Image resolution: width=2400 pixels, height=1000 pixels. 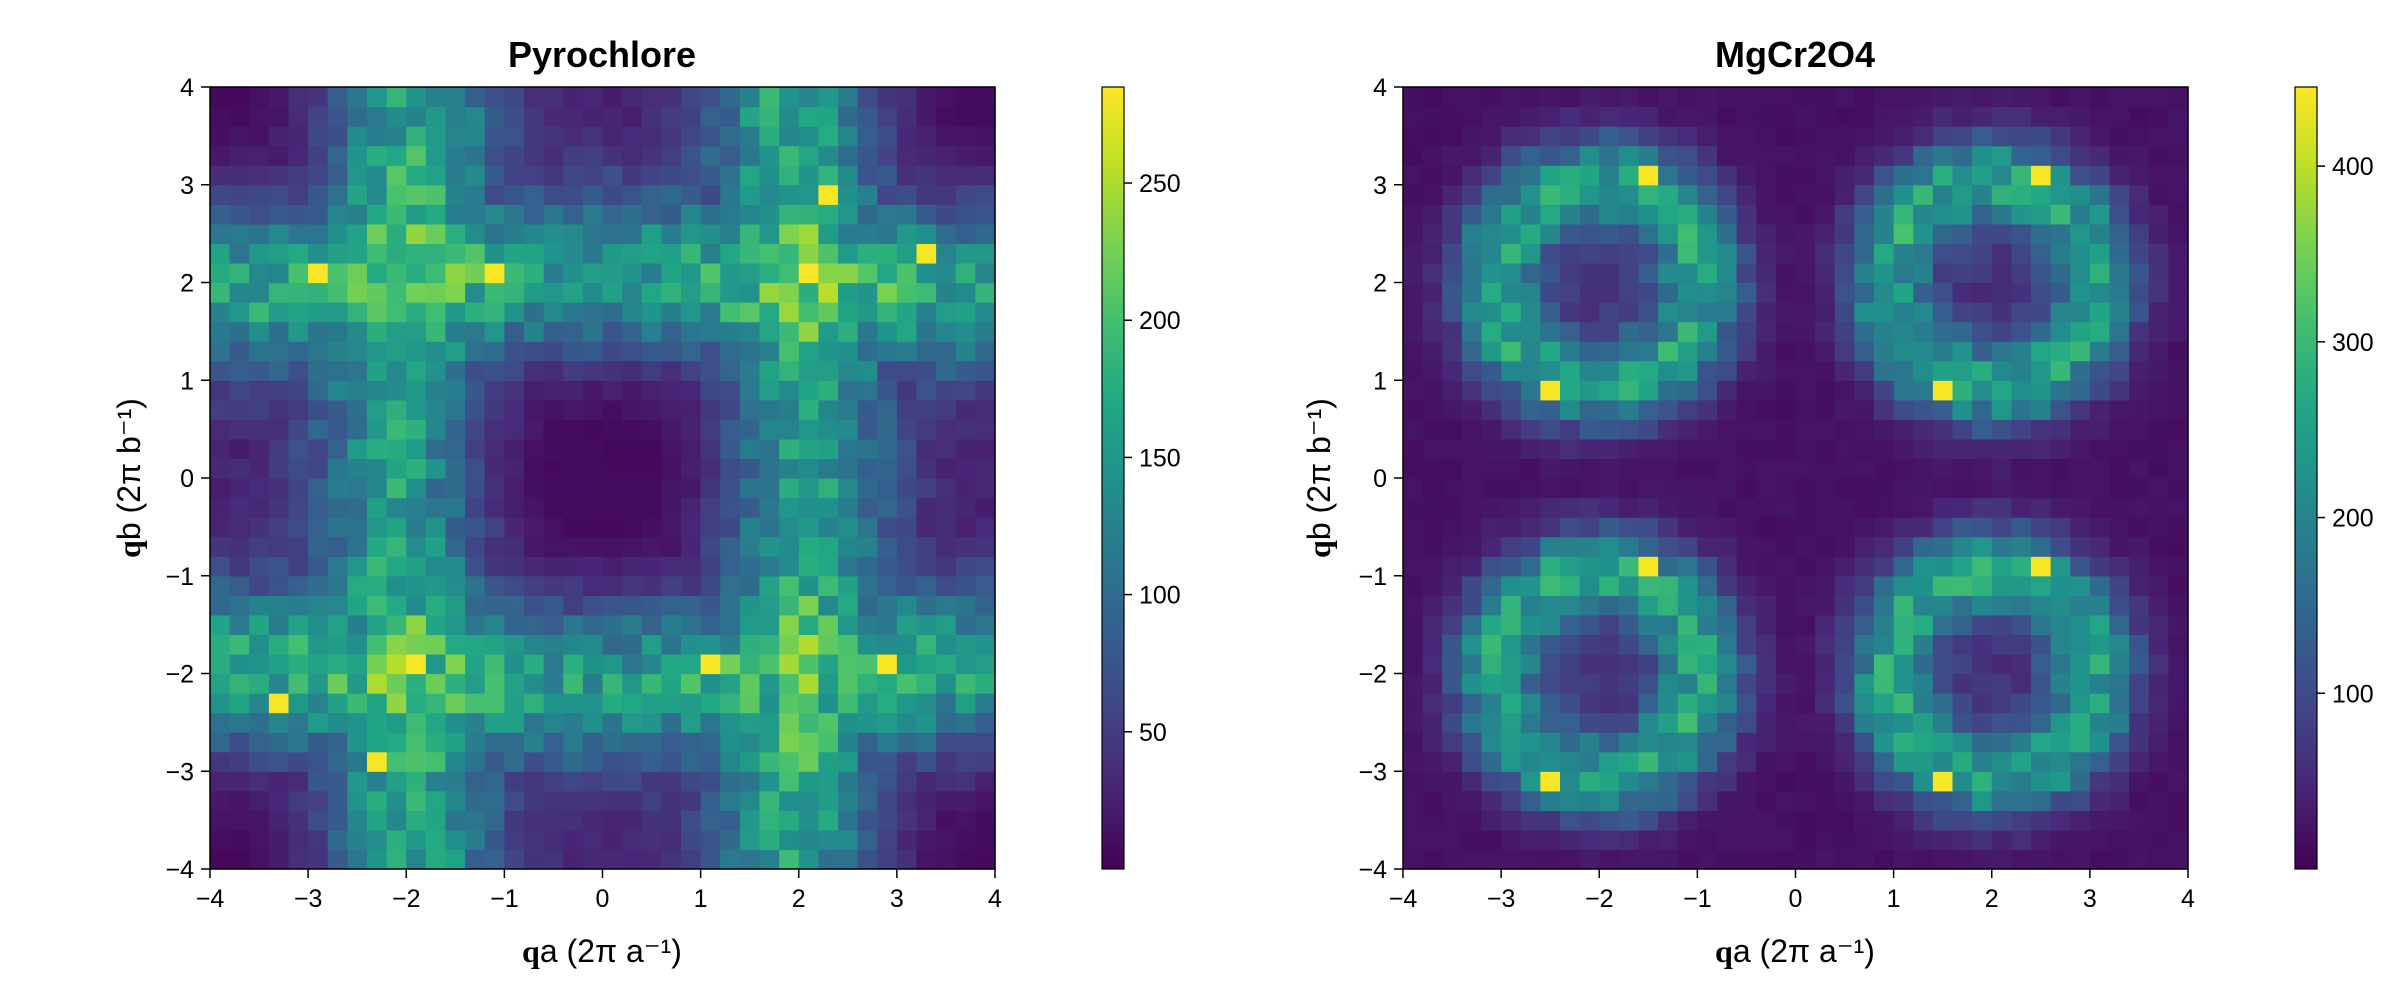 I want to click on y-axis-label-symbol: q, so click(x=1319, y=549).